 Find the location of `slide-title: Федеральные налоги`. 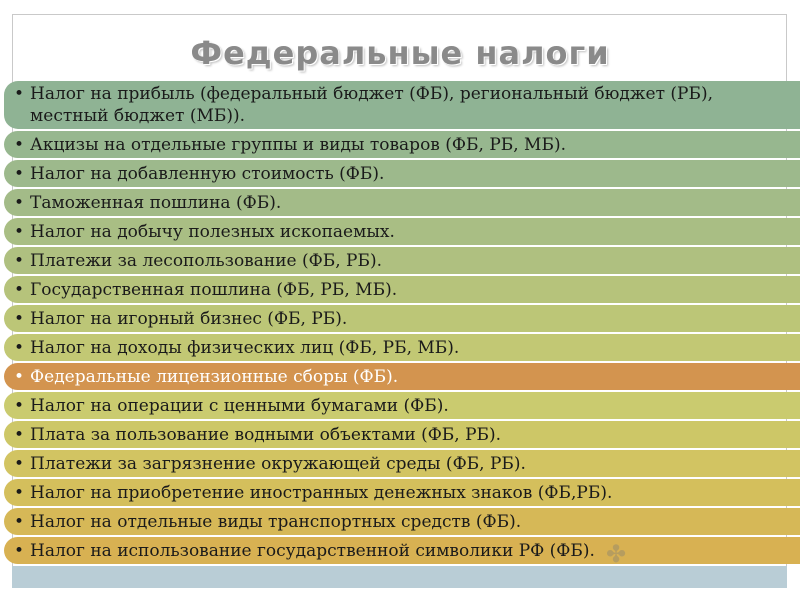

slide-title: Федеральные налоги is located at coordinates (400, 53).